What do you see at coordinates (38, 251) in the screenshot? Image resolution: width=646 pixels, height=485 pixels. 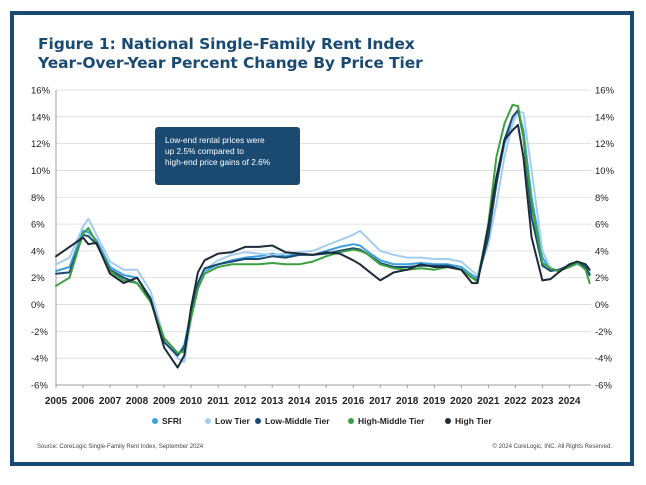 I see `y-tick-label-left: 4%` at bounding box center [38, 251].